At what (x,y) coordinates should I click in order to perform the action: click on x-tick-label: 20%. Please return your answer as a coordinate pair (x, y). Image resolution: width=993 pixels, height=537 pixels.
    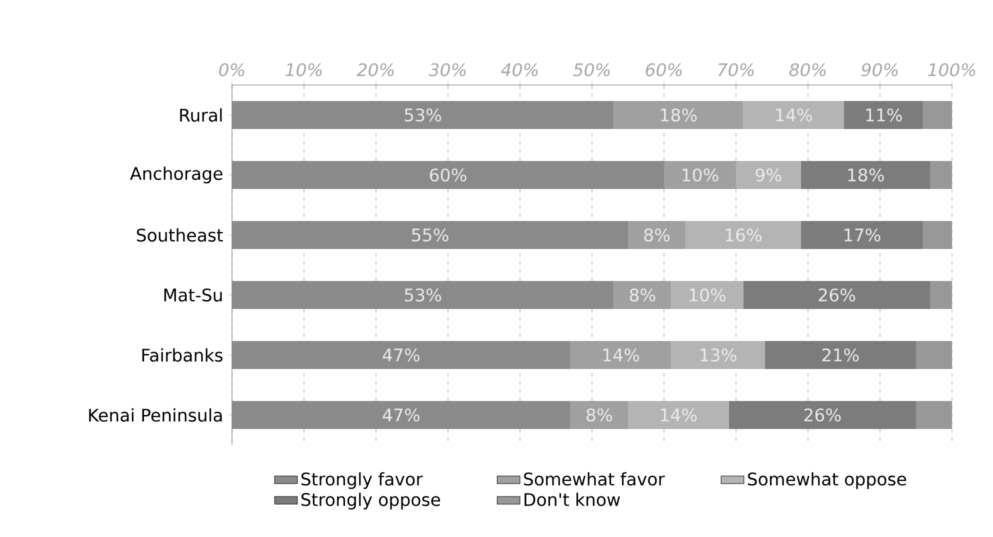
    Looking at the image, I should click on (375, 69).